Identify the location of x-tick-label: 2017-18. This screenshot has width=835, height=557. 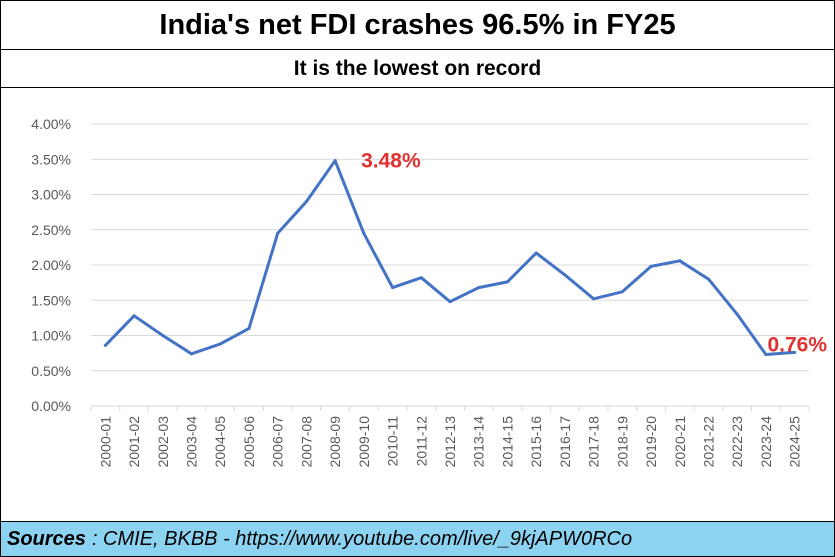
(594, 442).